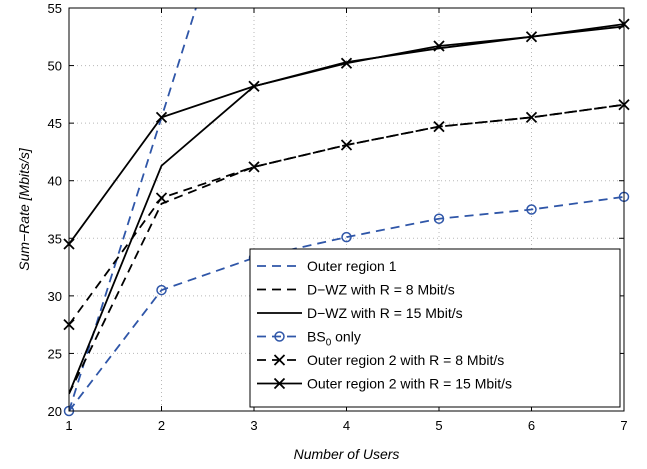 The image size is (647, 469). What do you see at coordinates (55, 238) in the screenshot?
I see `y-tick-label: 35` at bounding box center [55, 238].